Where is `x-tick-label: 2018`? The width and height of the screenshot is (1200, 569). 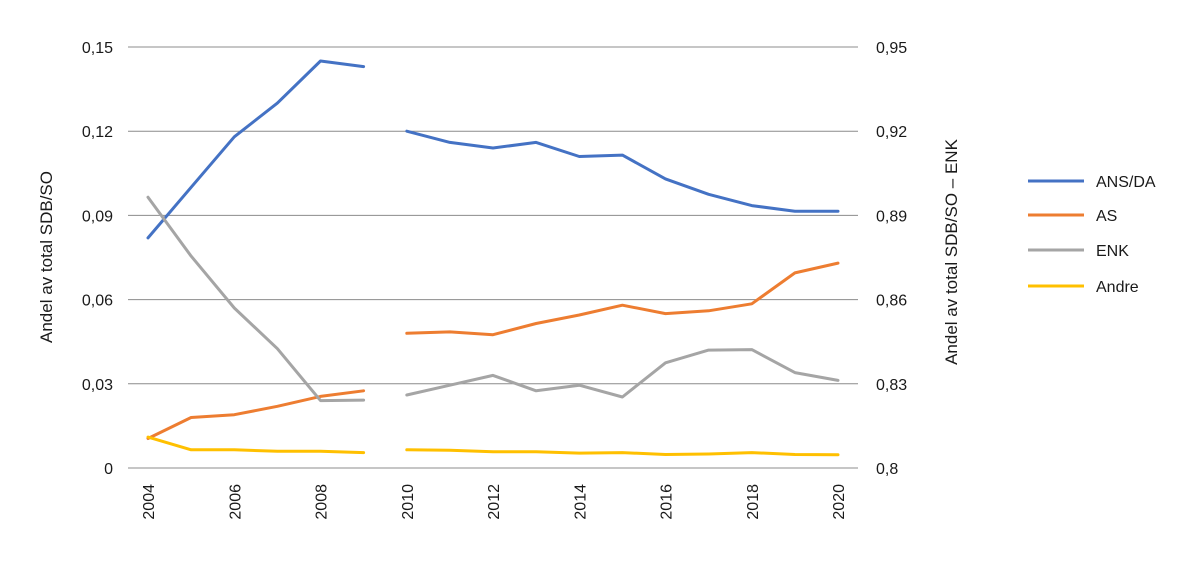
x-tick-label: 2018 is located at coordinates (753, 502).